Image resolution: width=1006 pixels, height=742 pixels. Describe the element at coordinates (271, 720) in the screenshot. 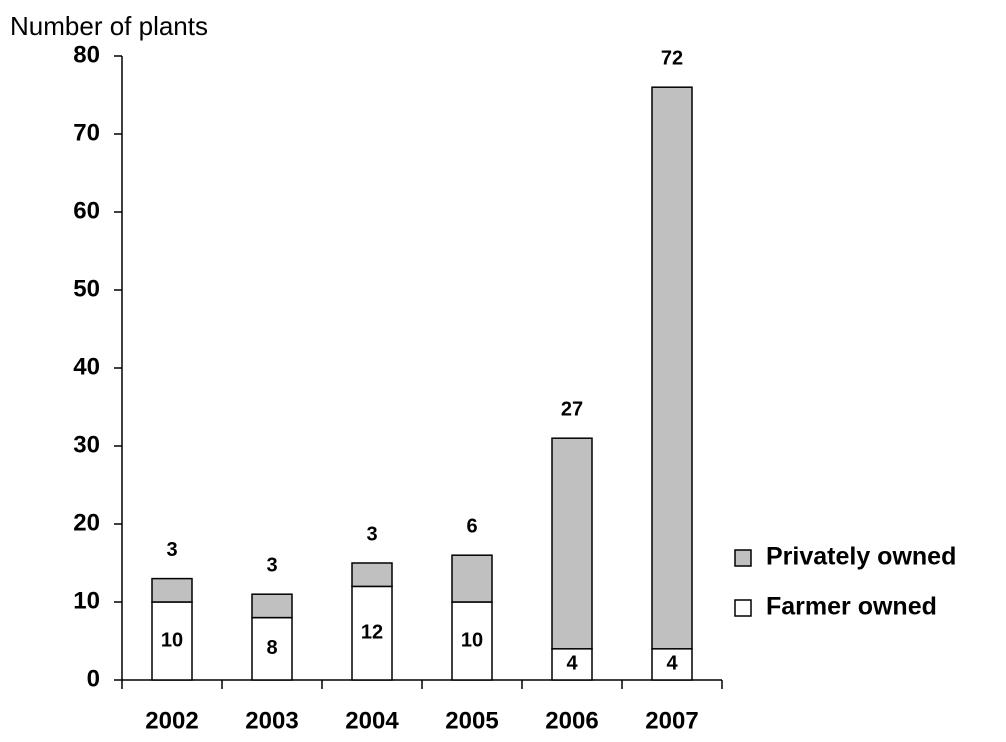

I see `x-tick-label: 2003` at that location.